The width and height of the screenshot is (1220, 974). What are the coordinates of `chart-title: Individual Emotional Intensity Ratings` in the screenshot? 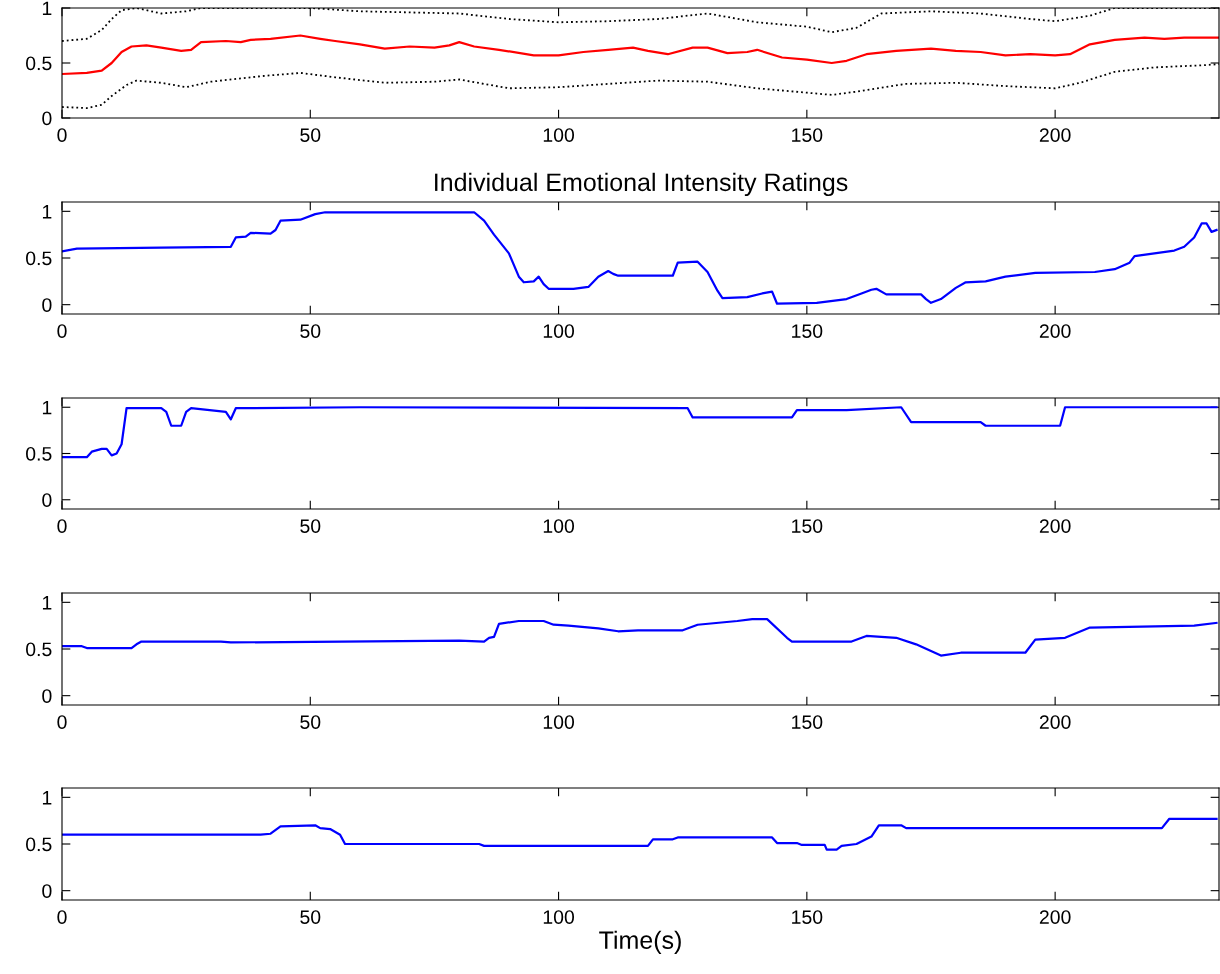 It's located at (641, 184).